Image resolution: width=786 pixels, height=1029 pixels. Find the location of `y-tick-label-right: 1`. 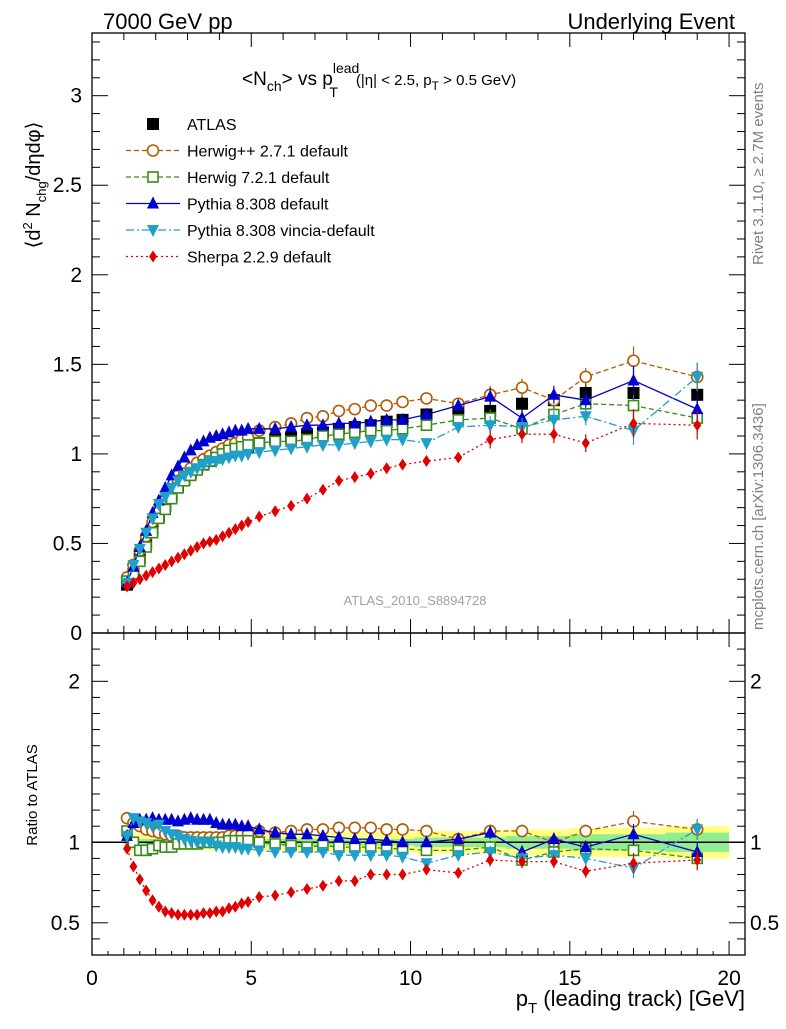

y-tick-label-right: 1 is located at coordinates (756, 842).